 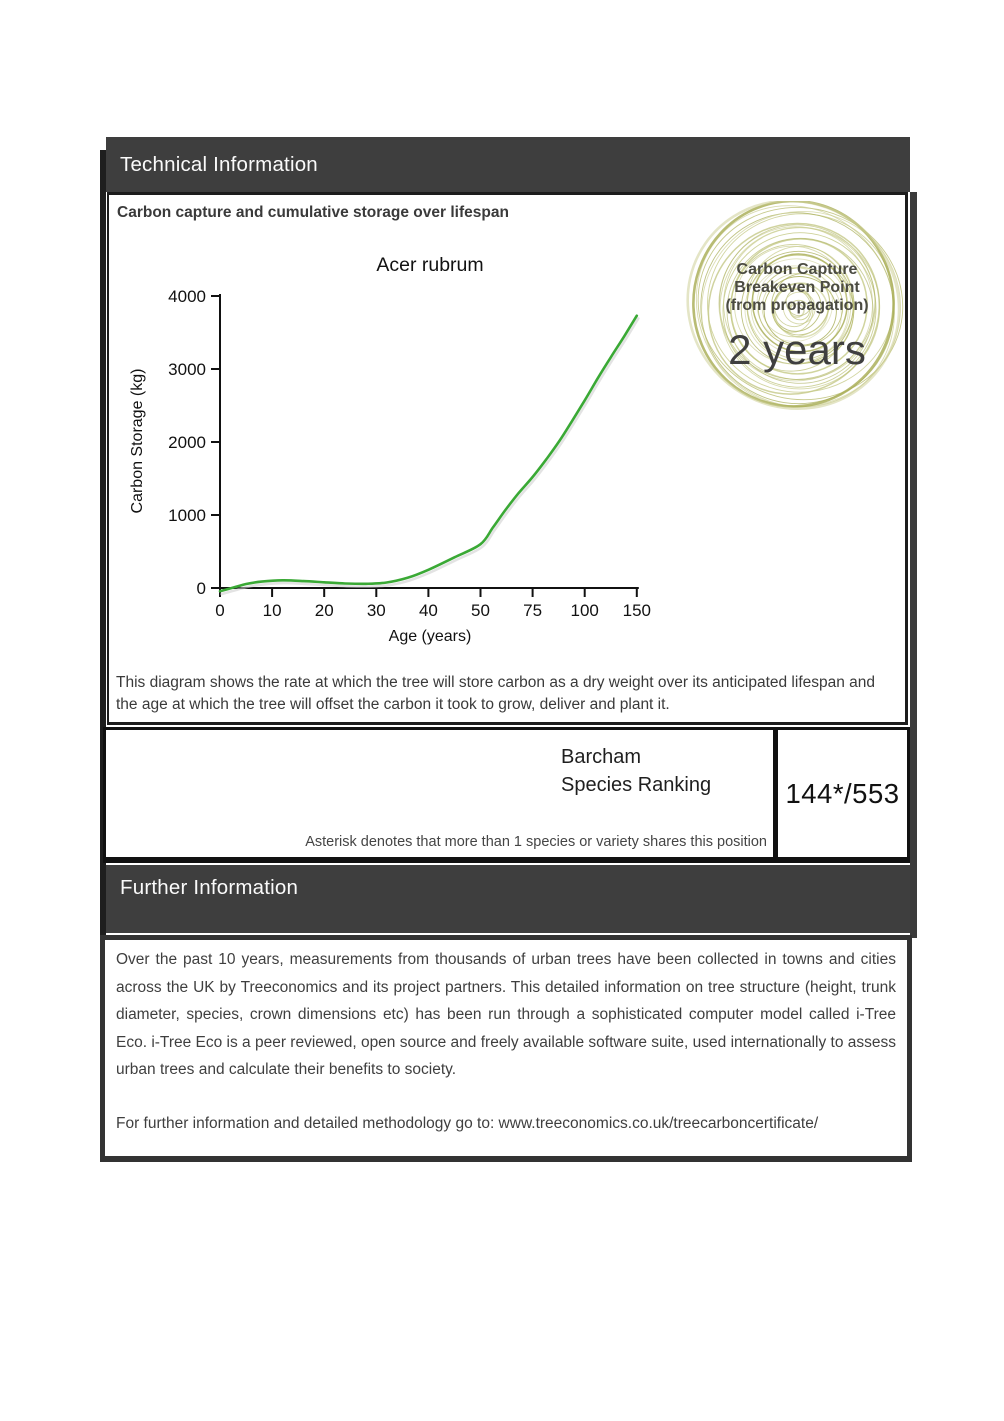 What do you see at coordinates (219, 164) in the screenshot?
I see `technical-information-title: Technical Information` at bounding box center [219, 164].